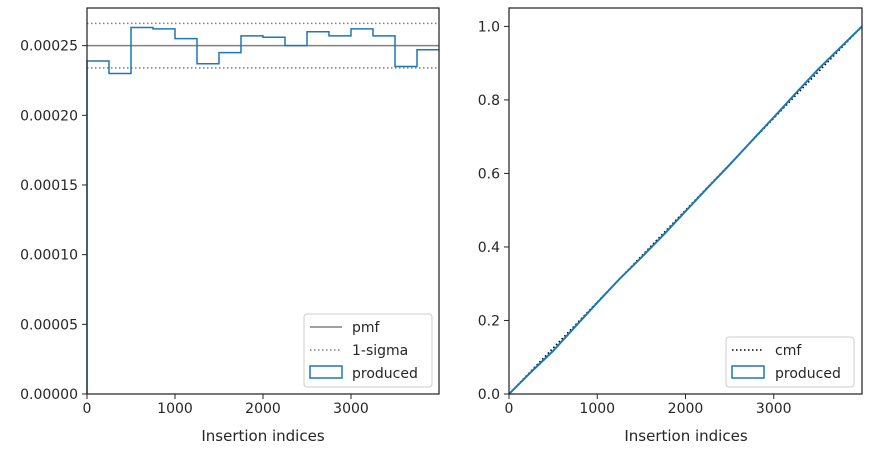  I want to click on cmf-y-tick-label: 1.0, so click(489, 27).